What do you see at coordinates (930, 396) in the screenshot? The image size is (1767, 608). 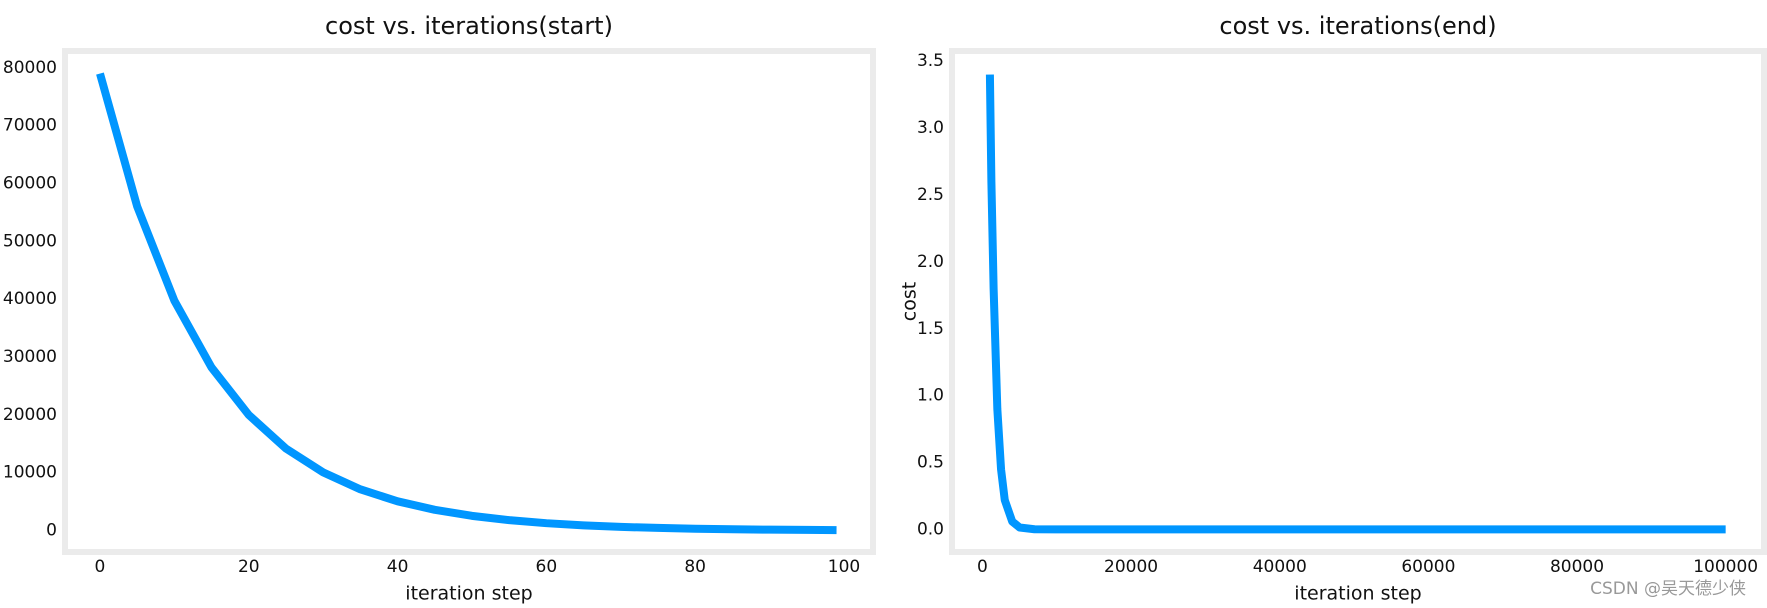 I see `y-tick-label: 1.0` at bounding box center [930, 396].